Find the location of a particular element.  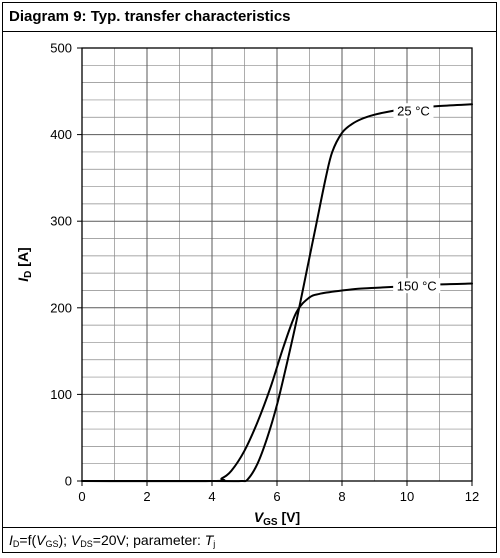

caption-vds-subscript: DS is located at coordinates (86, 544).